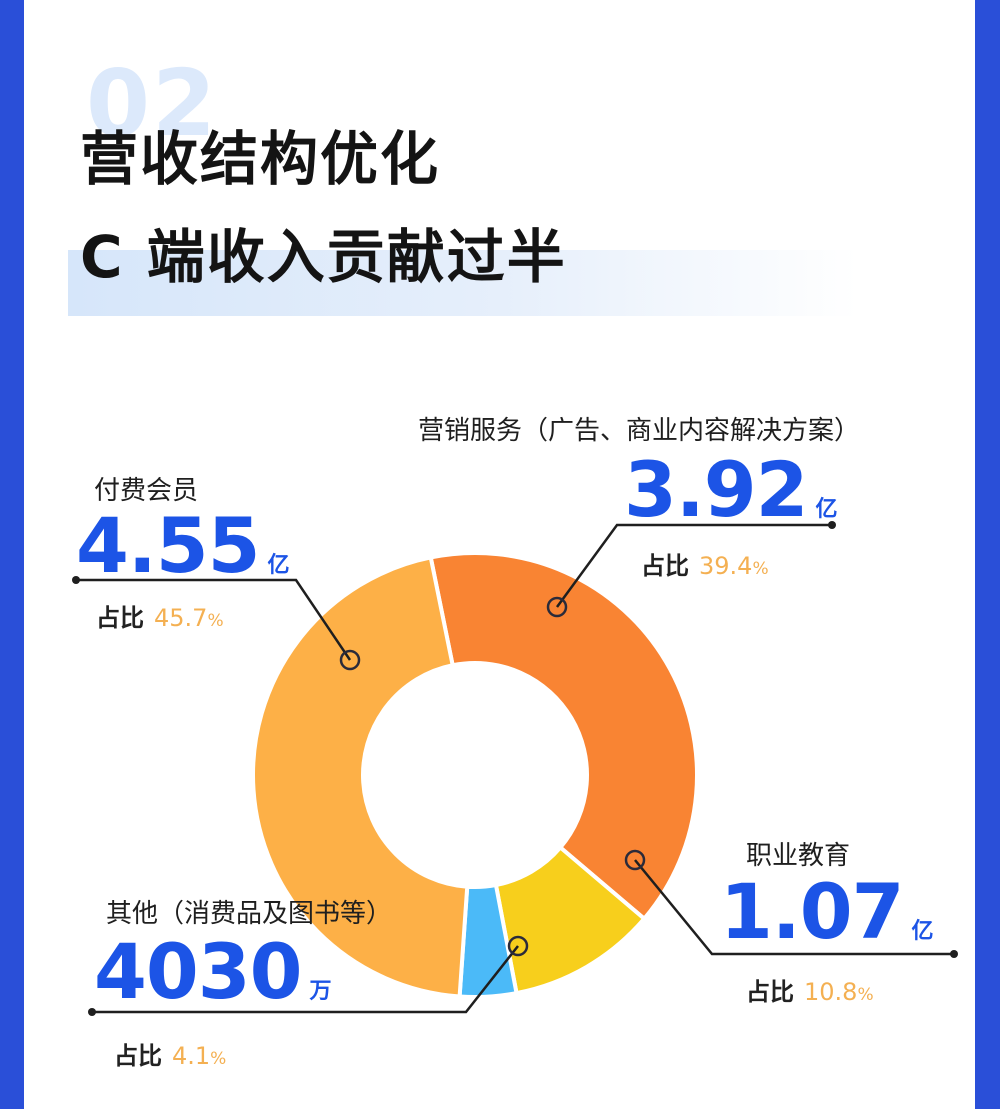 This screenshot has height=1109, width=1000. What do you see at coordinates (831, 992) in the screenshot?
I see `share-value: 10.8` at bounding box center [831, 992].